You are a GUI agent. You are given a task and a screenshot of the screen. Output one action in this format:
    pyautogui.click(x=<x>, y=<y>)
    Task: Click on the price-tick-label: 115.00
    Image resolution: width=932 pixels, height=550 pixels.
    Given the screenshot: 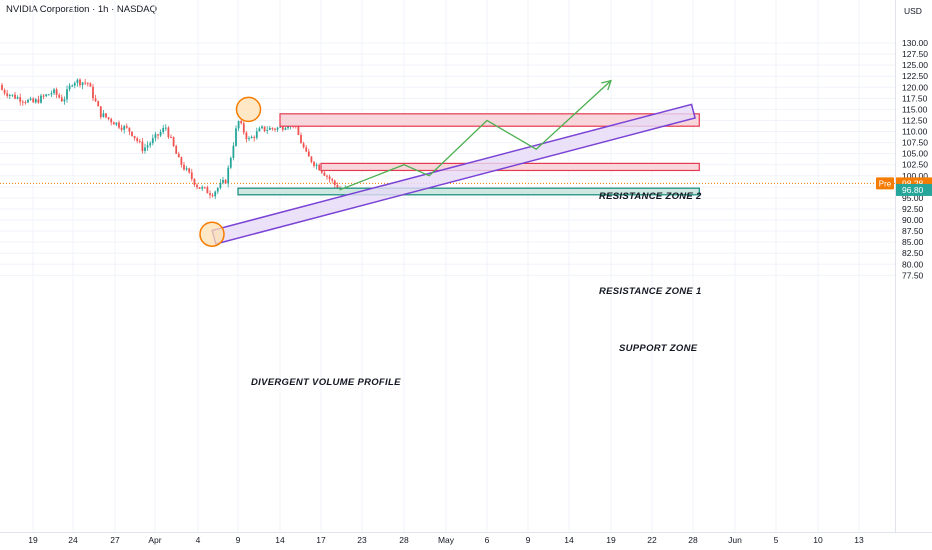 What is the action you would take?
    pyautogui.click(x=915, y=109)
    